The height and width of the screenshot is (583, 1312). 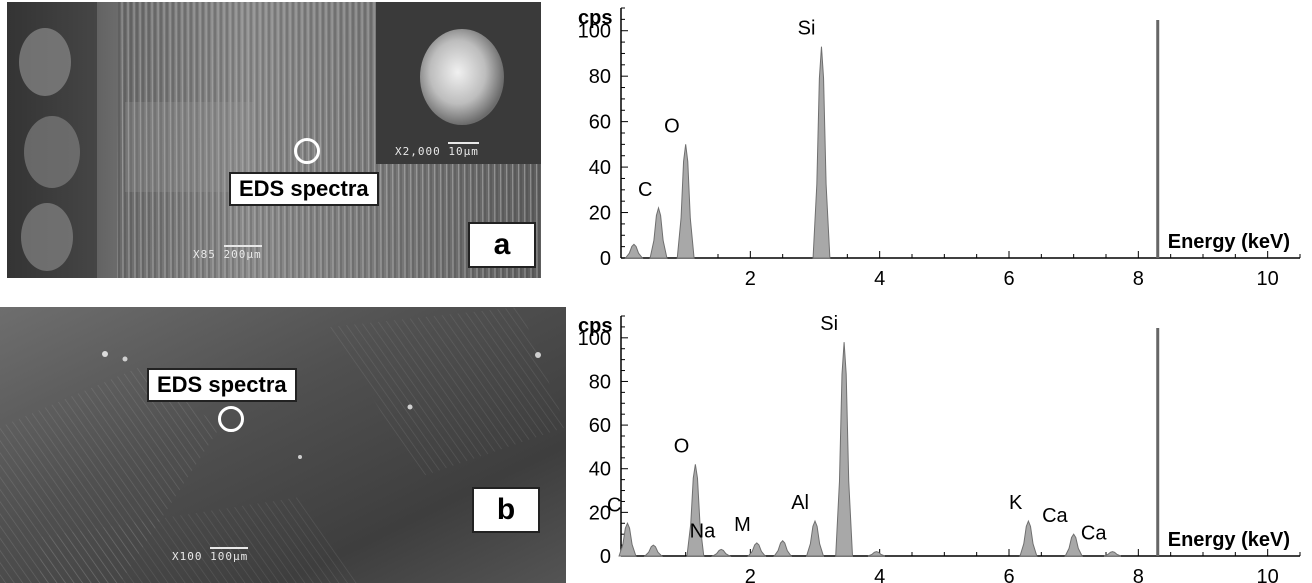 I want to click on peak-label: K, so click(x=1016, y=503).